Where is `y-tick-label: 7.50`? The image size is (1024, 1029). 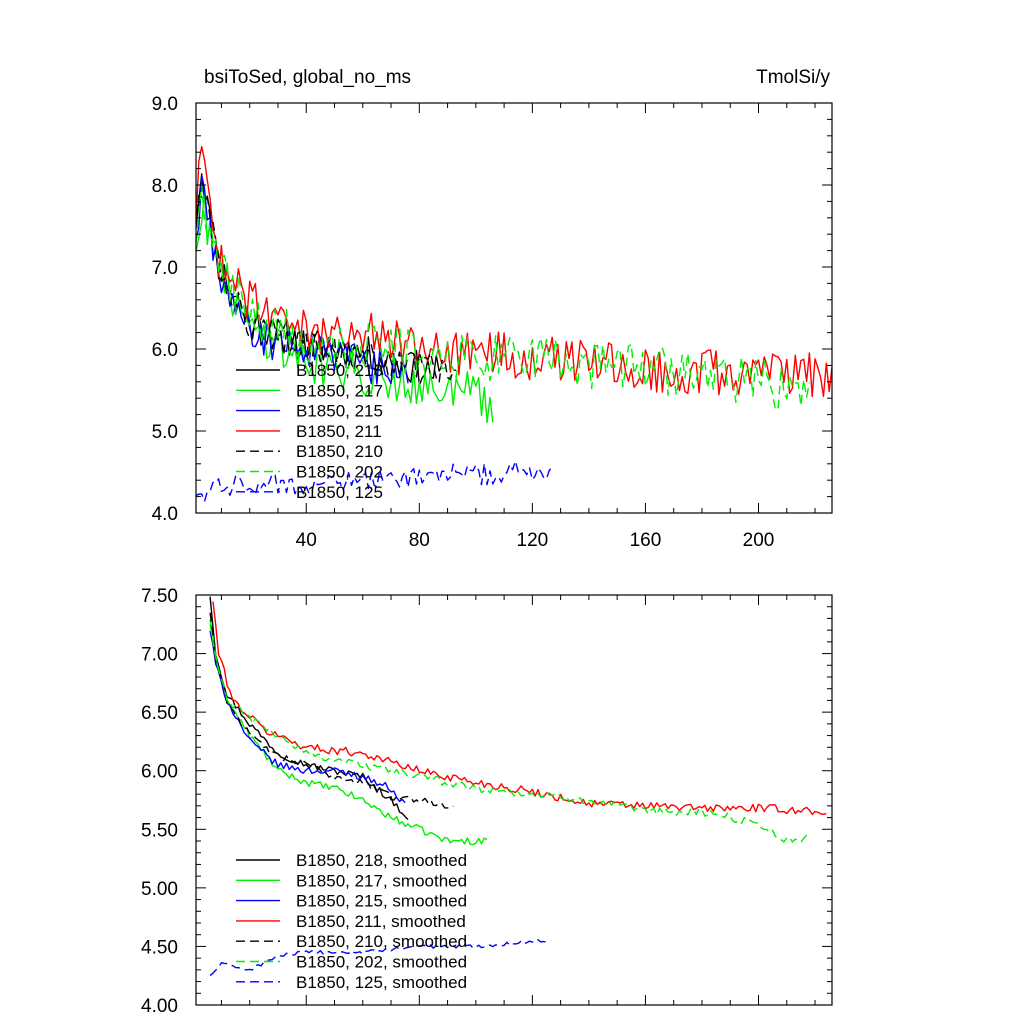
y-tick-label: 7.50 is located at coordinates (159, 596).